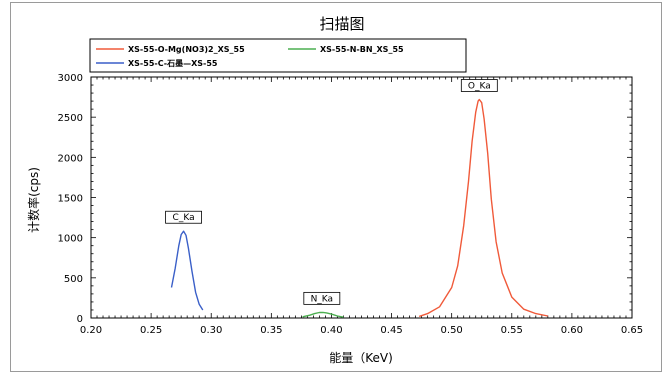 This screenshot has width=664, height=375. I want to click on x-tick-label: 0.20, so click(91, 330).